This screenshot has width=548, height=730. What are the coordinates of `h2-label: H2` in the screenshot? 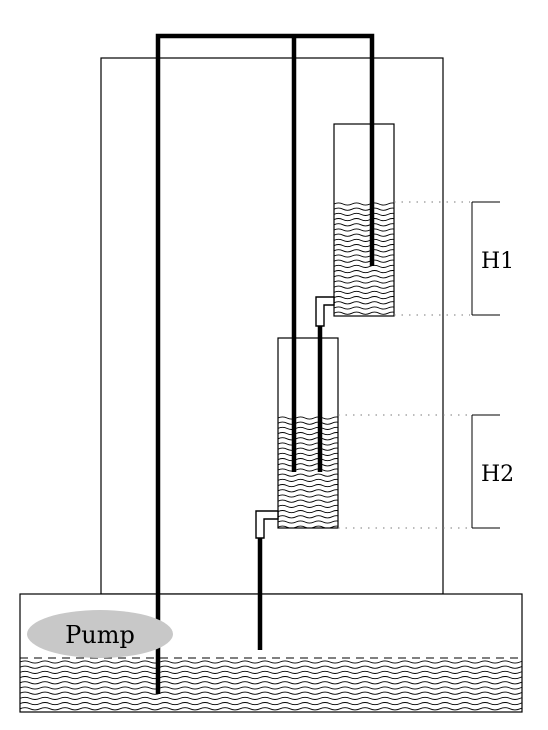 It's located at (497, 474).